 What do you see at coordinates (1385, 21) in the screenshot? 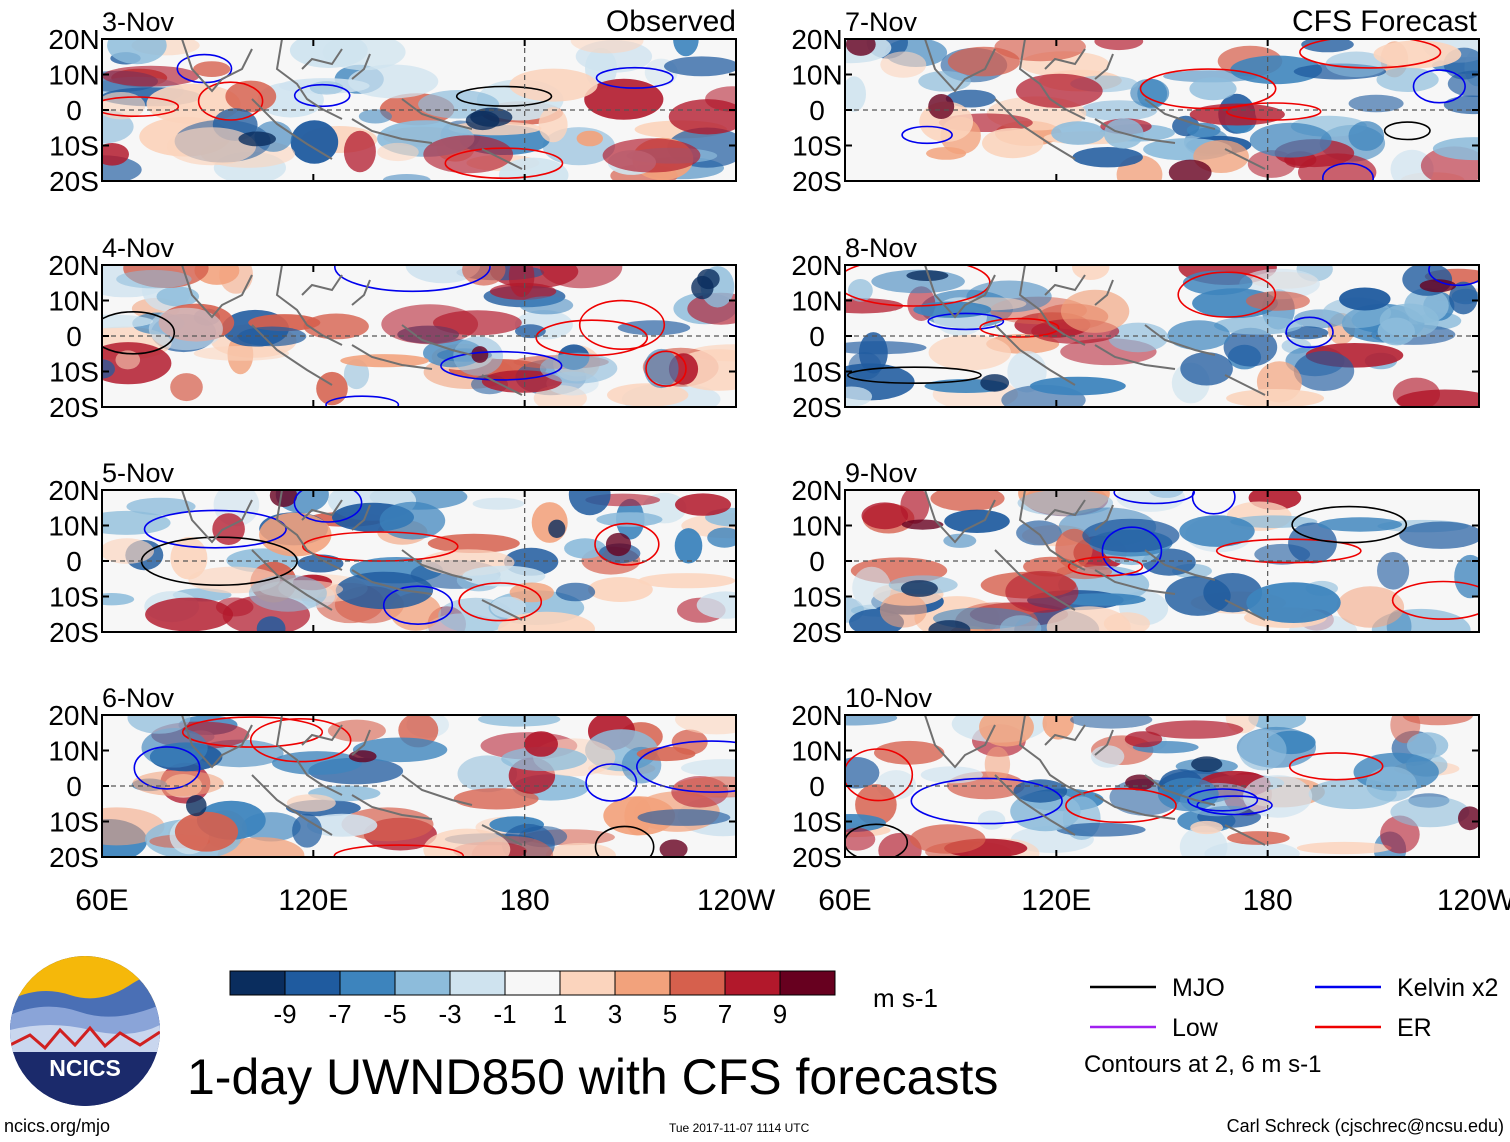
I see `column-title-forecast: CFS Forecast` at bounding box center [1385, 21].